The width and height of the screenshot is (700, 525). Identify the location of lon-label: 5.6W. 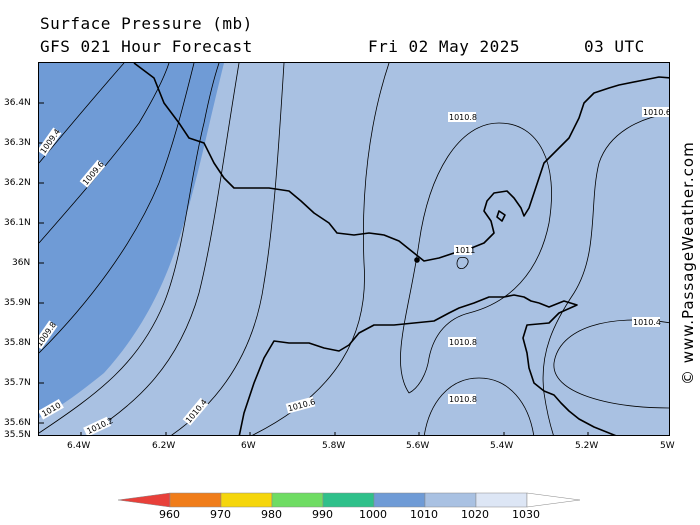
(418, 446).